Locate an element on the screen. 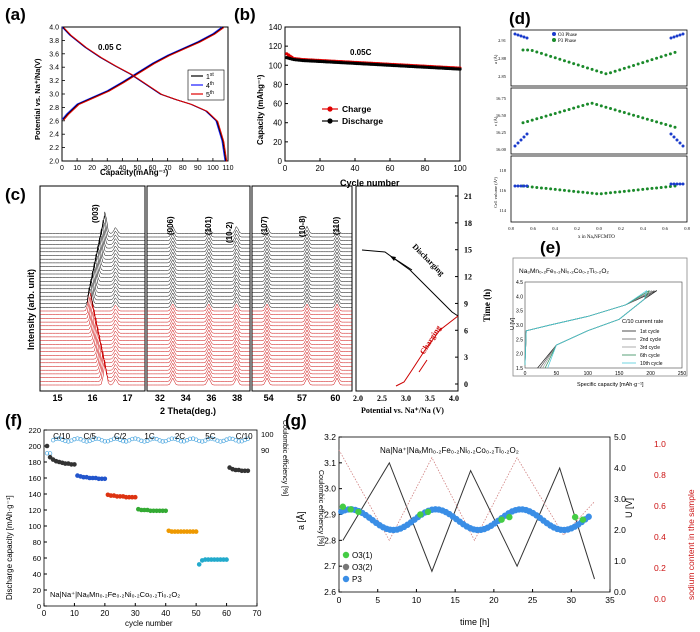 The height and width of the screenshot is (632, 700). panel-c-ylabel: Intensity (arb. unit) is located at coordinates (31, 309).